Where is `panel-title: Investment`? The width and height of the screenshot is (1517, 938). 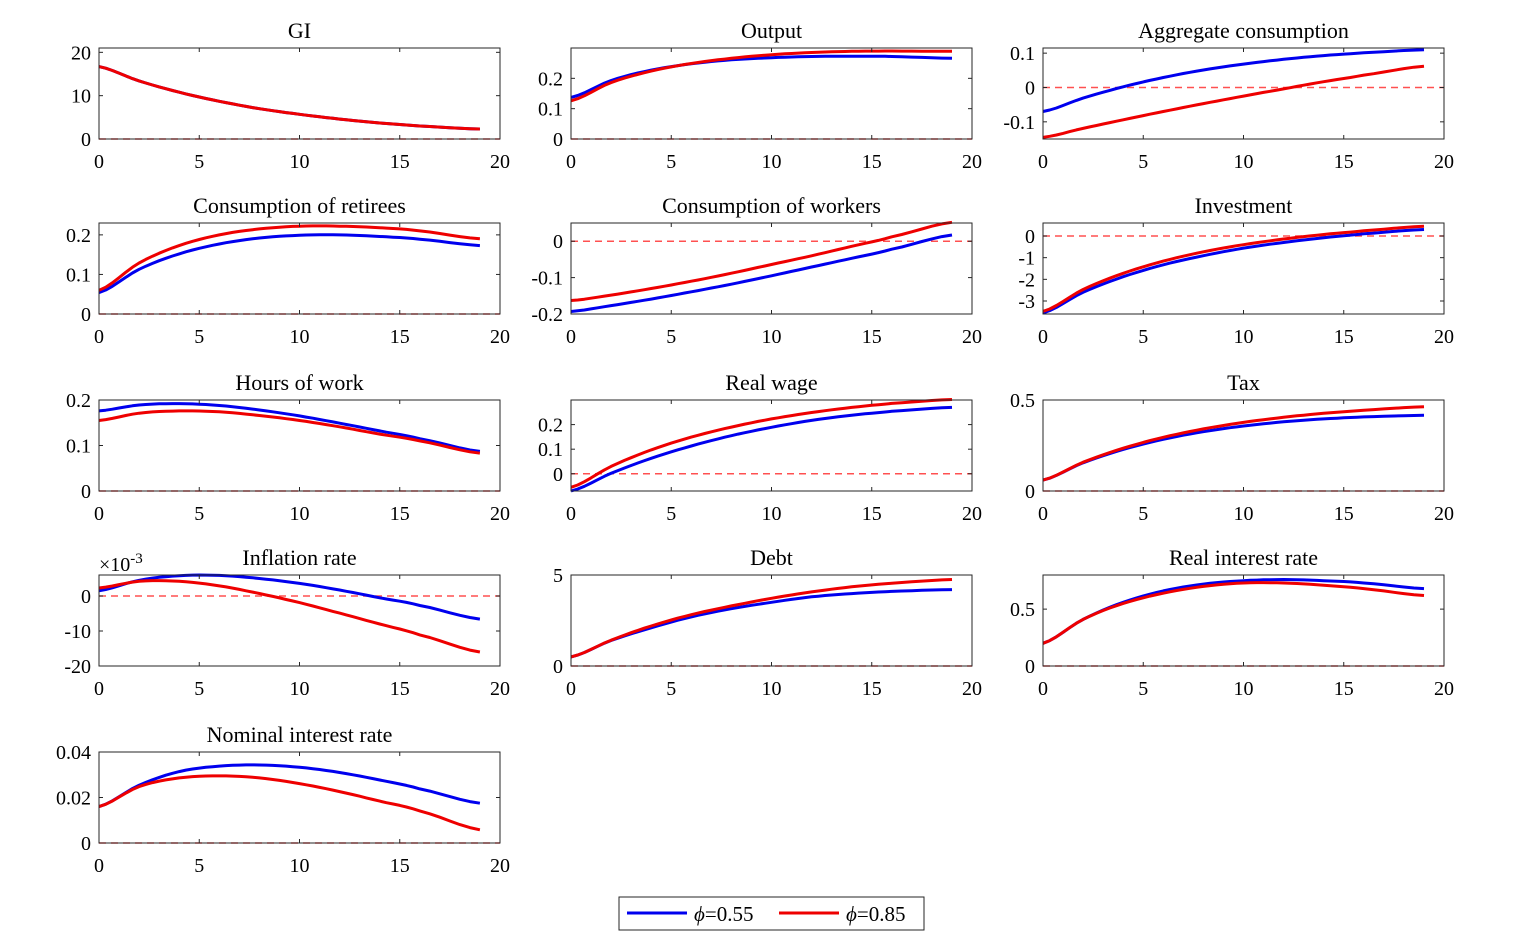
panel-title: Investment is located at coordinates (1244, 205).